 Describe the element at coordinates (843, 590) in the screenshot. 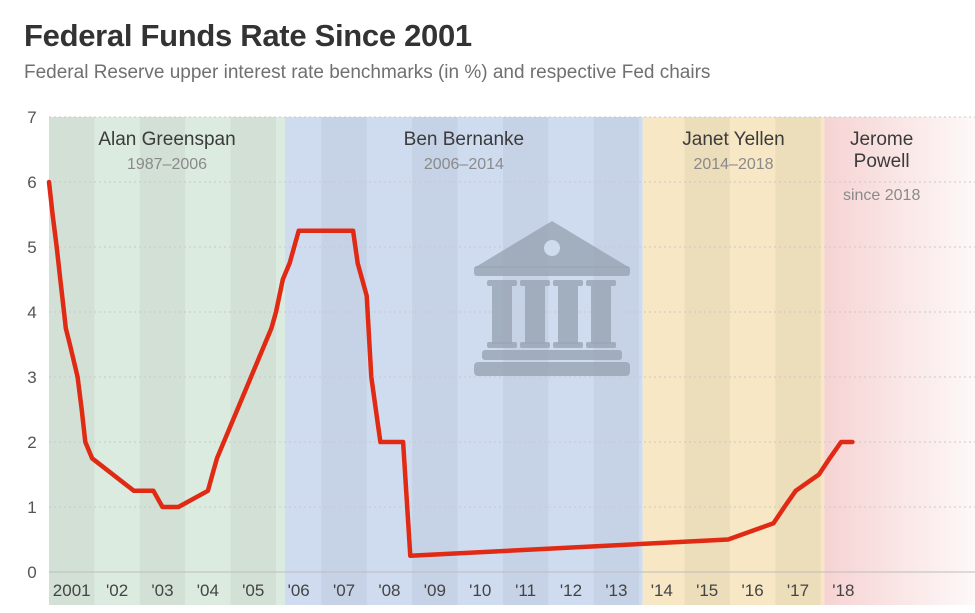

I see `x-tick-label: '18` at that location.